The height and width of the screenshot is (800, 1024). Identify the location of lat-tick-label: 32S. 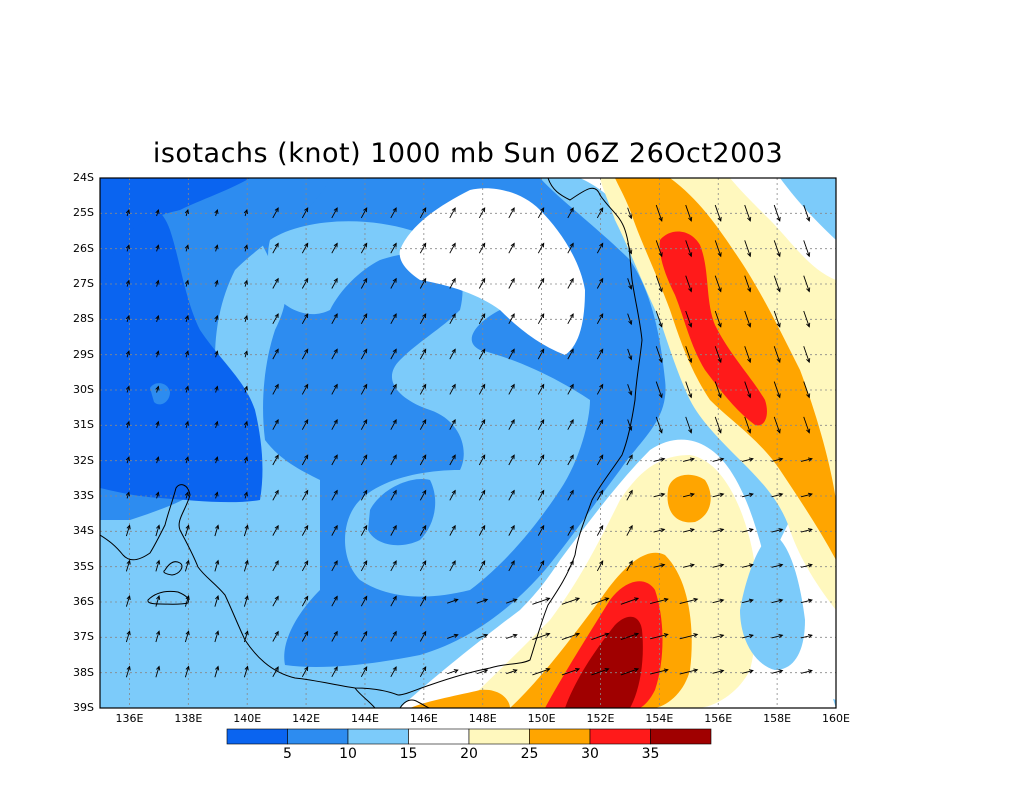
(83, 460).